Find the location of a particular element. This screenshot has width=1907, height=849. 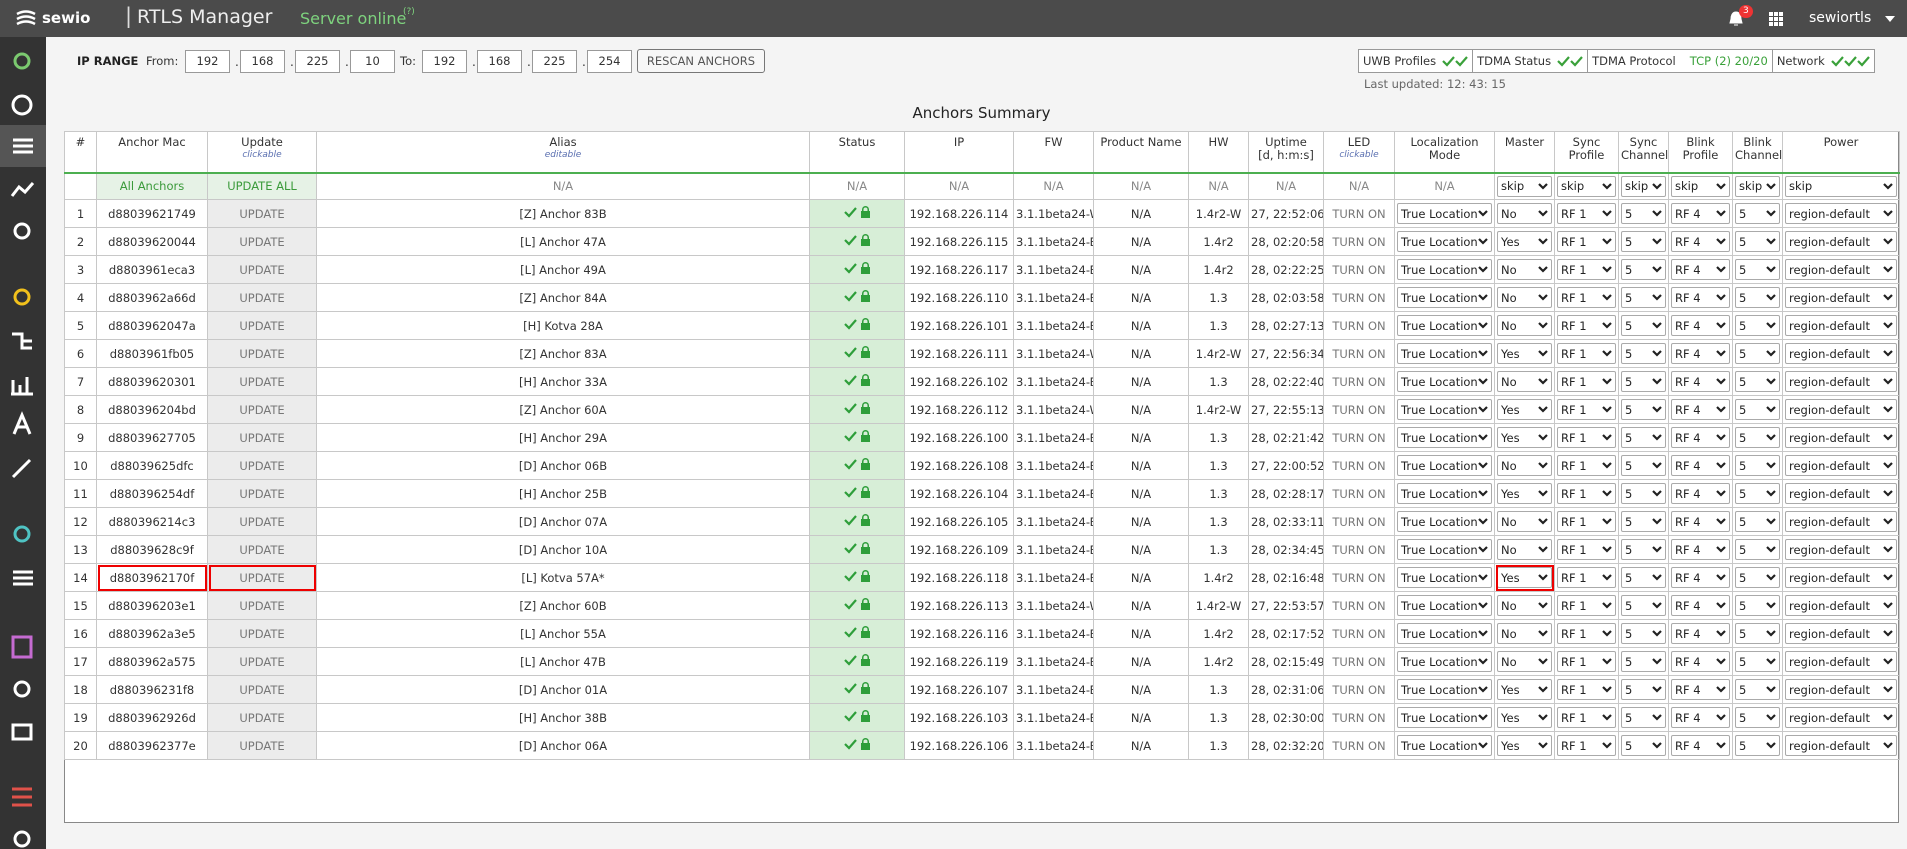

cell: Yes is located at coordinates (1524, 409).